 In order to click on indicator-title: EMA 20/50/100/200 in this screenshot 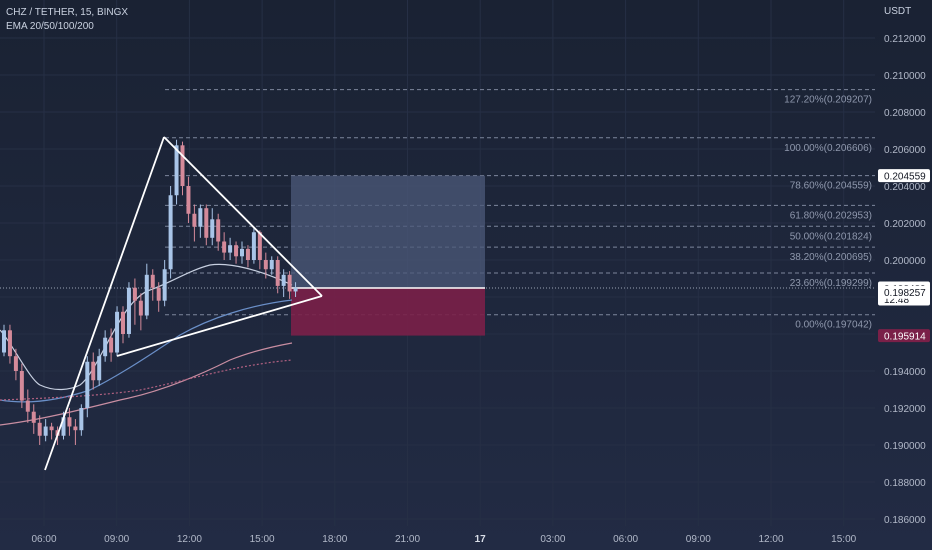, I will do `click(50, 26)`.